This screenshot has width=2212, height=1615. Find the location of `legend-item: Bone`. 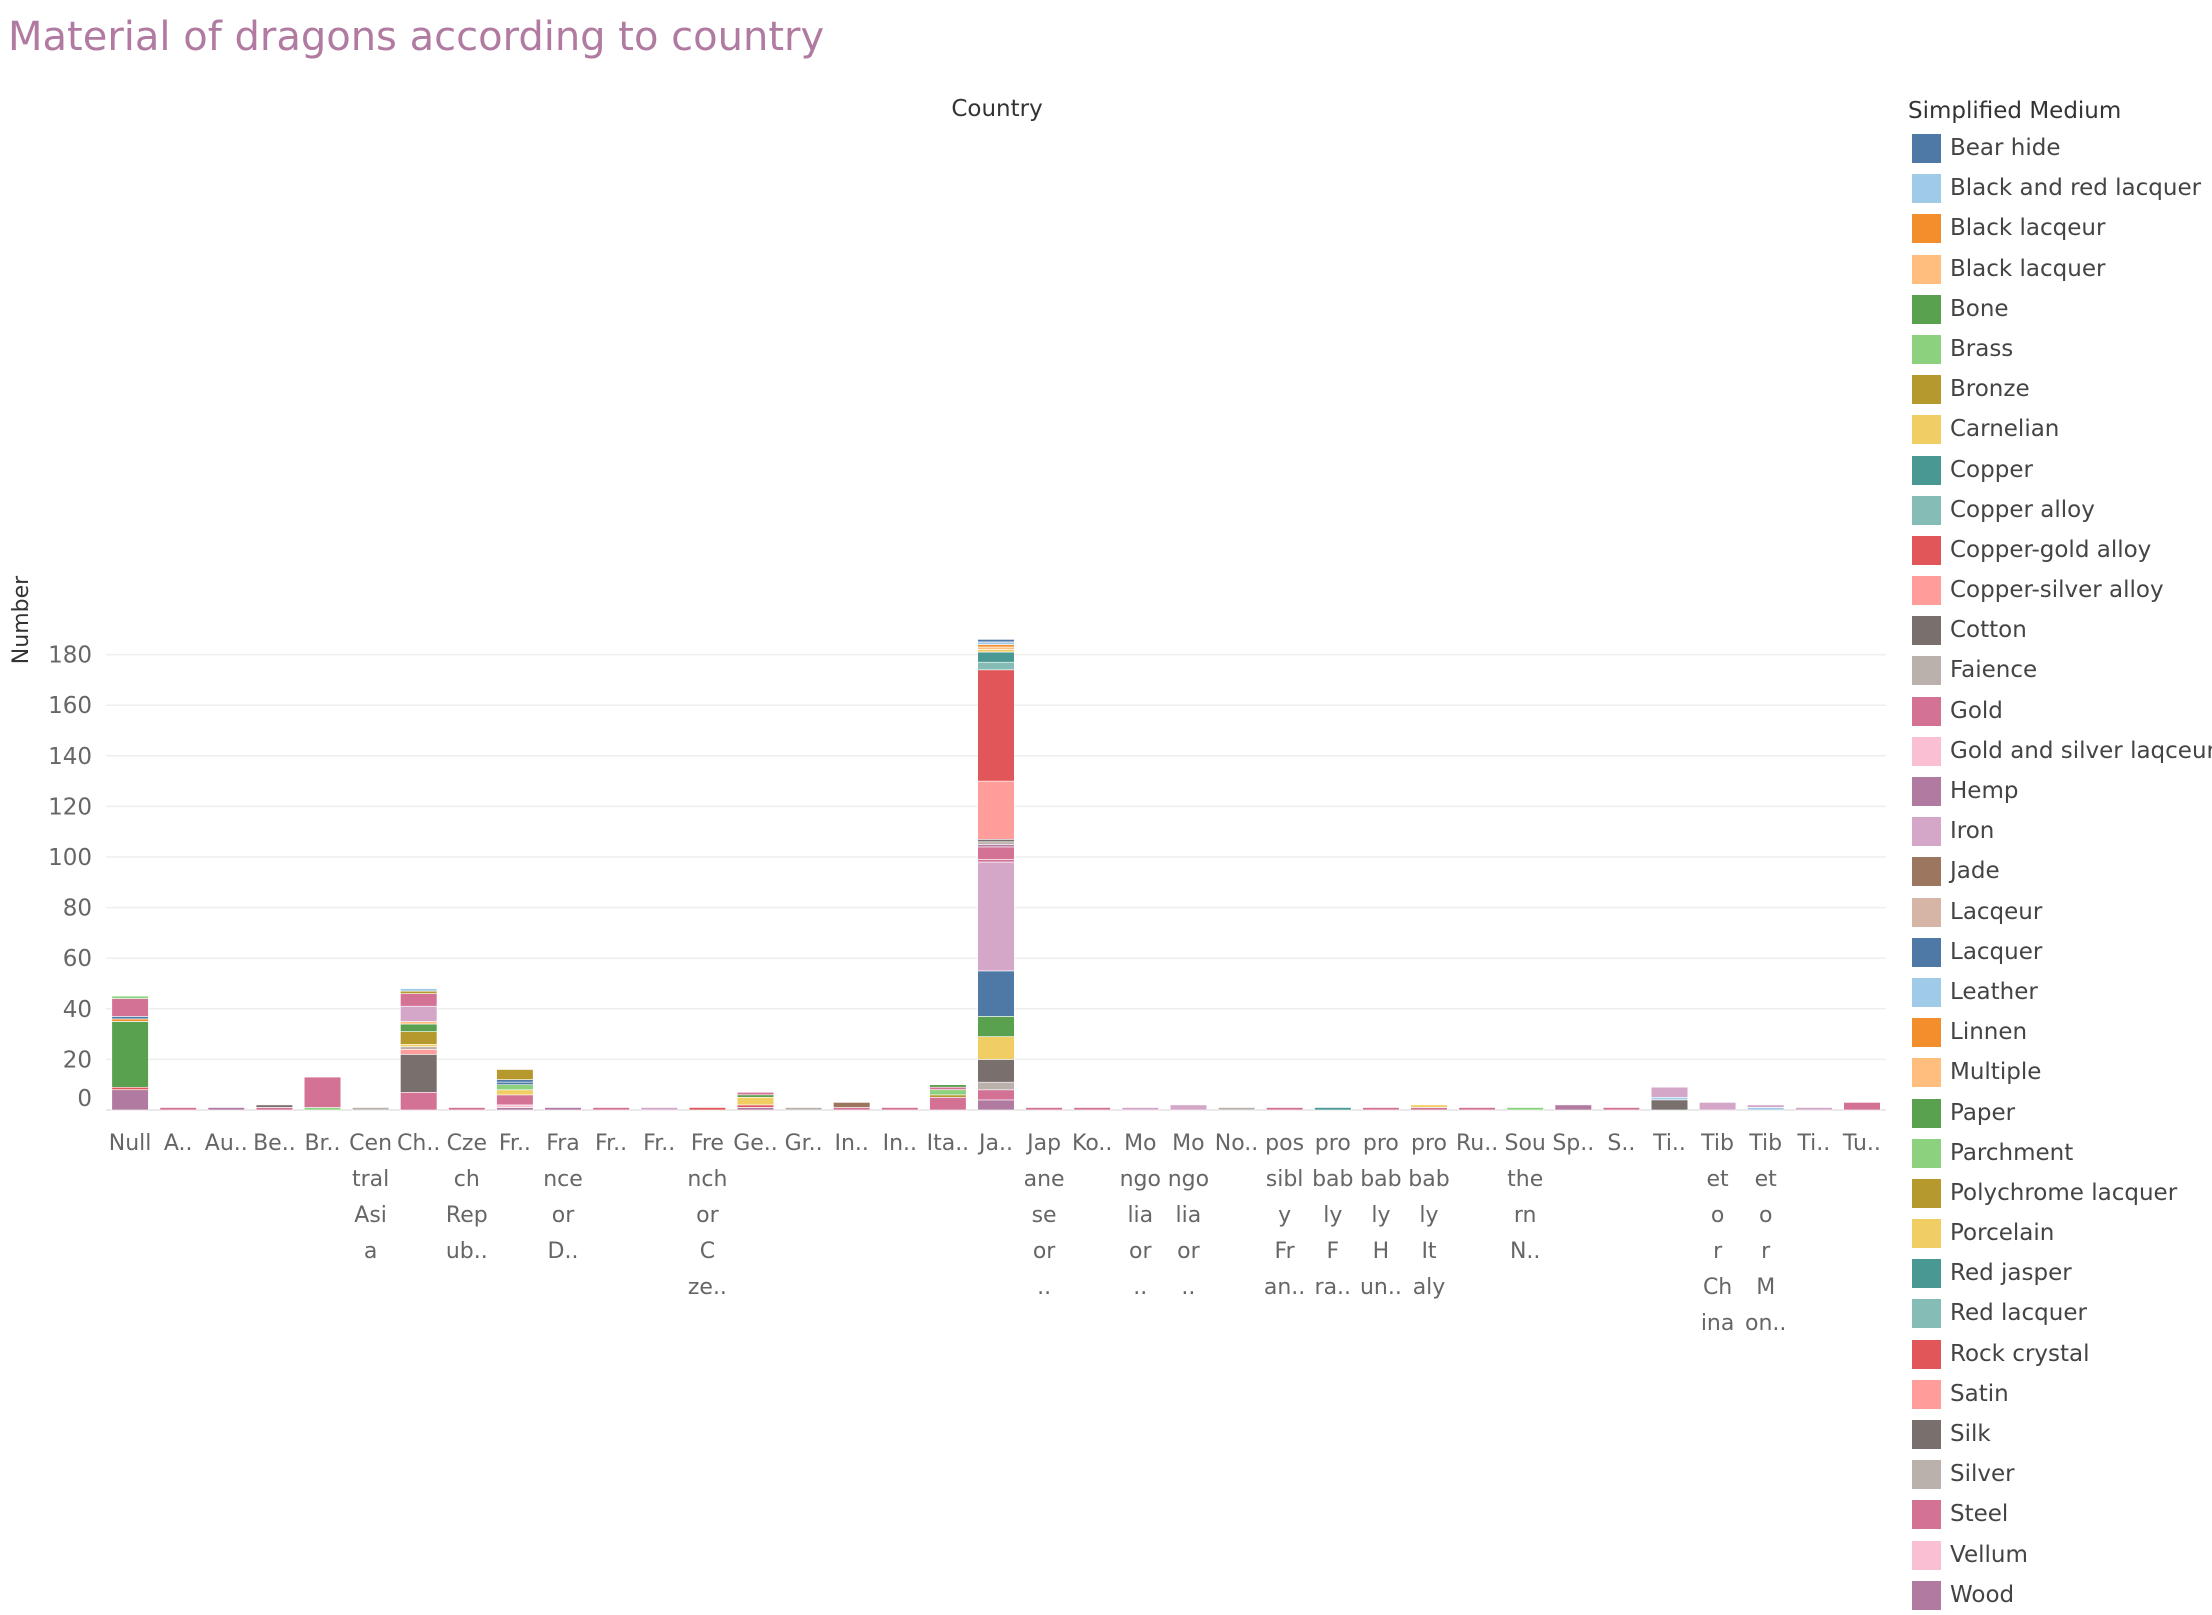

legend-item: Bone is located at coordinates (2060, 309).